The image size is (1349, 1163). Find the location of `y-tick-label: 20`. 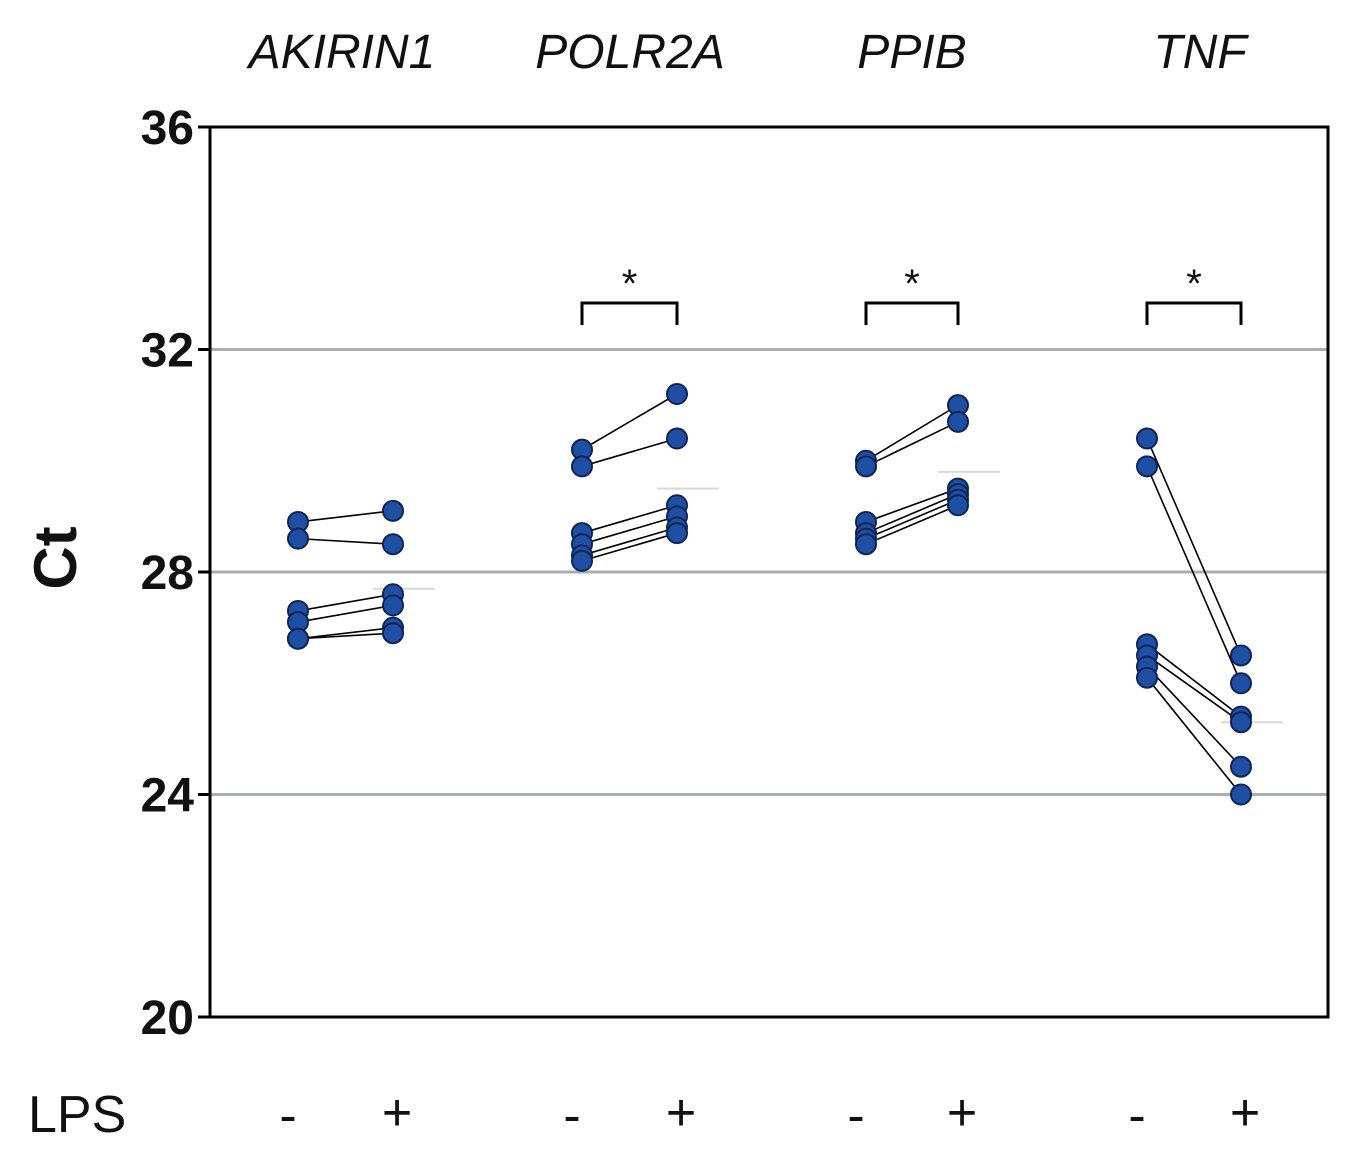

y-tick-label: 20 is located at coordinates (167, 1018).